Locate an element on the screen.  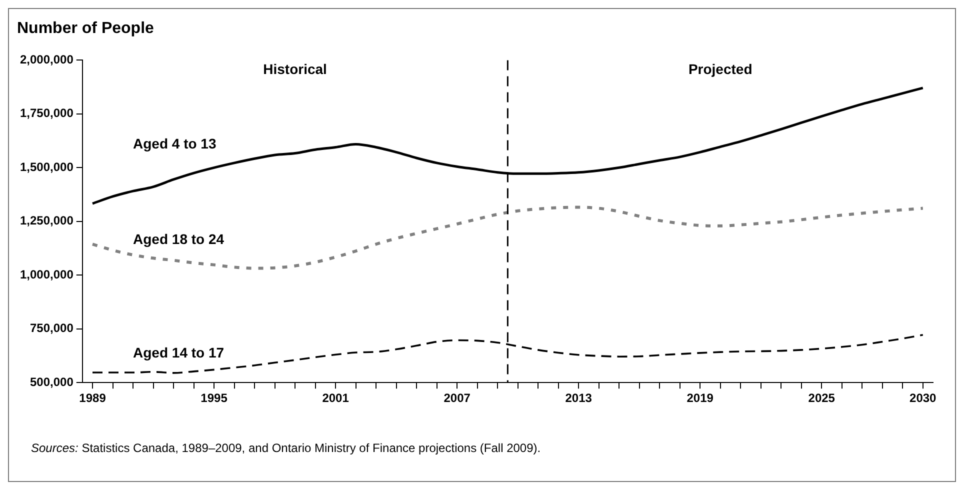
annotation: Projected is located at coordinates (720, 69).